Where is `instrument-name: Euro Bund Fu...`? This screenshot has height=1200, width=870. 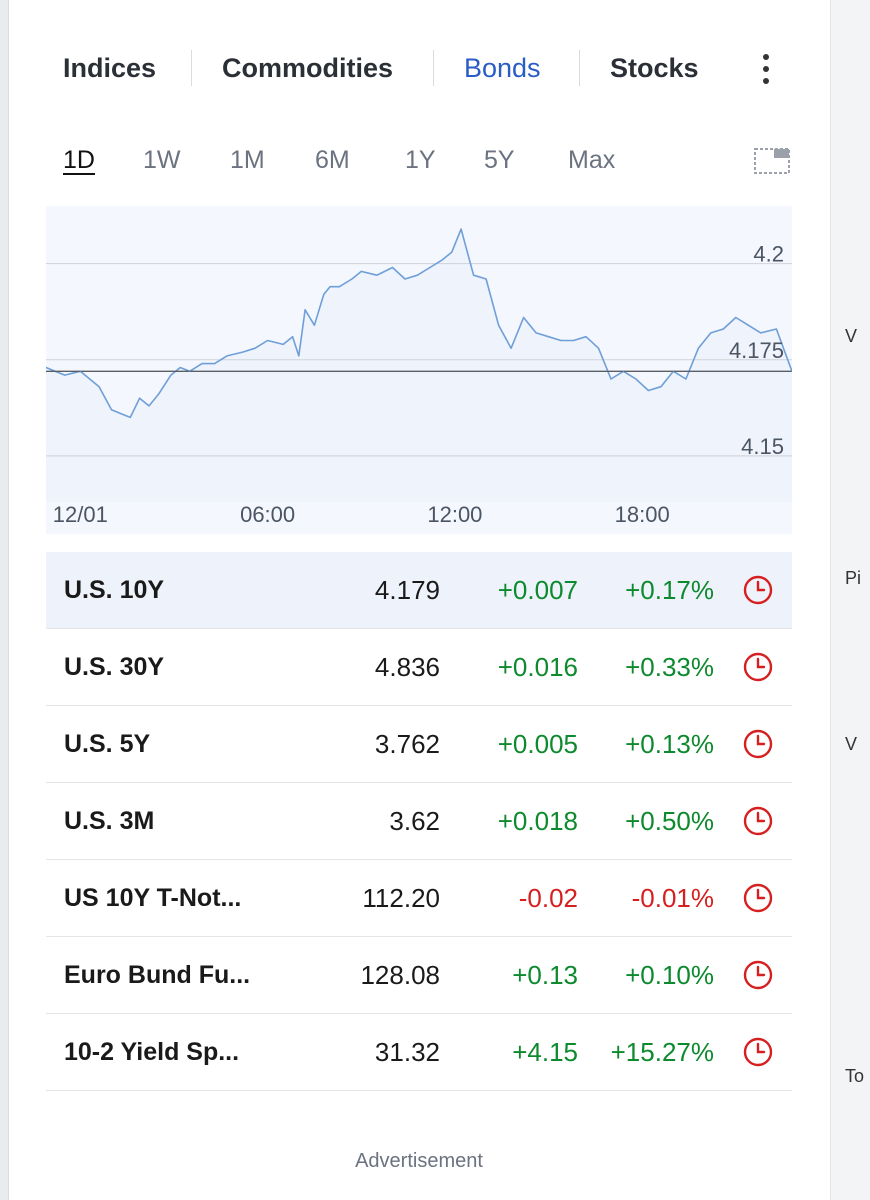
instrument-name: Euro Bund Fu... is located at coordinates (157, 975).